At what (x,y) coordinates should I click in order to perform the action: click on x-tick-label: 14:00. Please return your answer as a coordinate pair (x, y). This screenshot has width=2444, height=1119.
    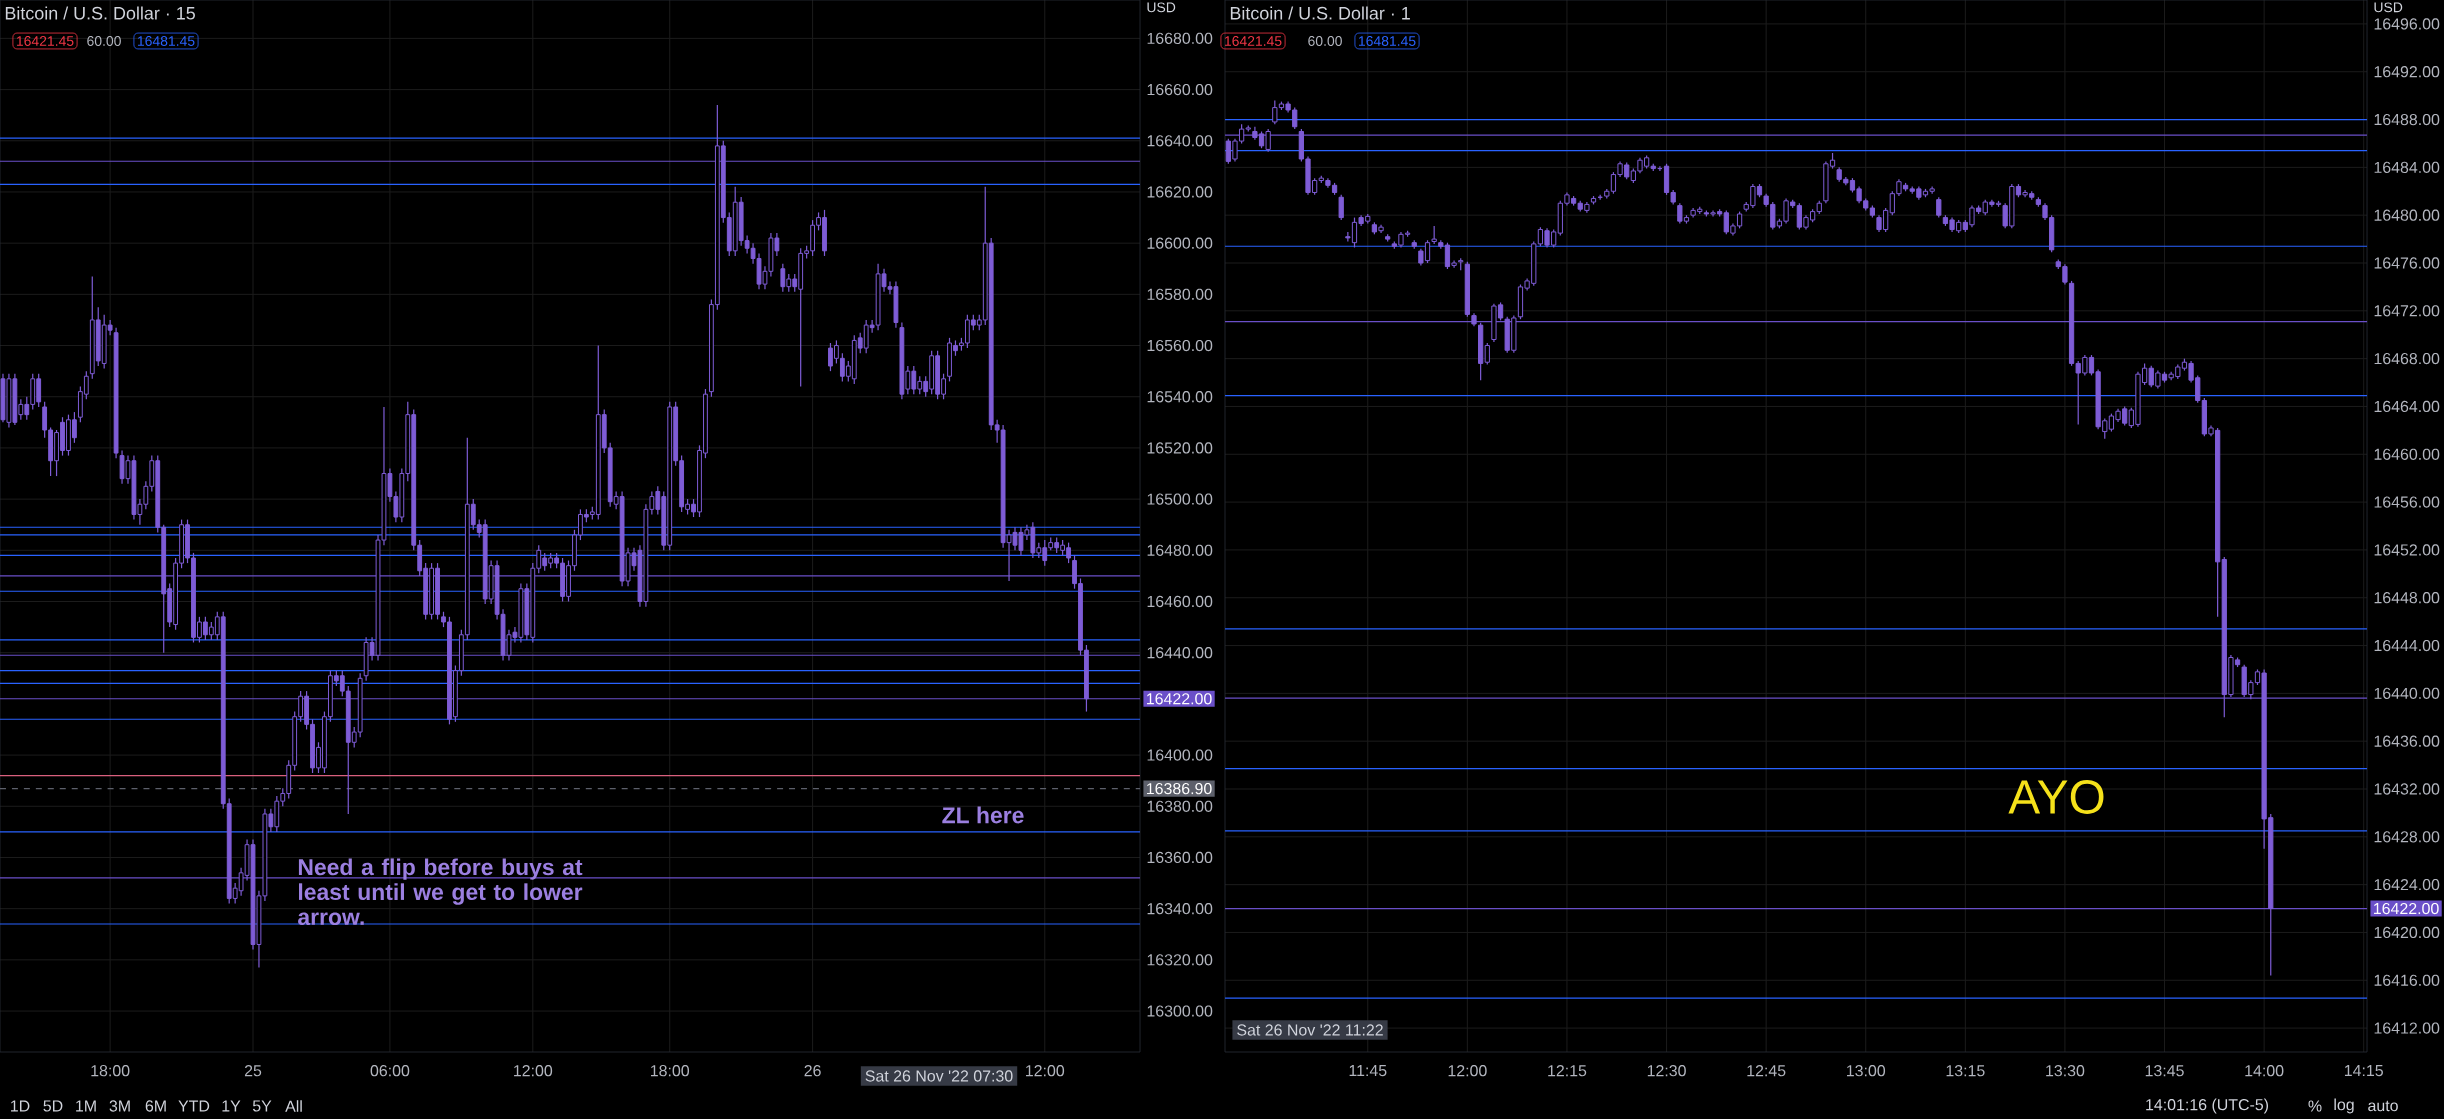
    Looking at the image, I should click on (2264, 1071).